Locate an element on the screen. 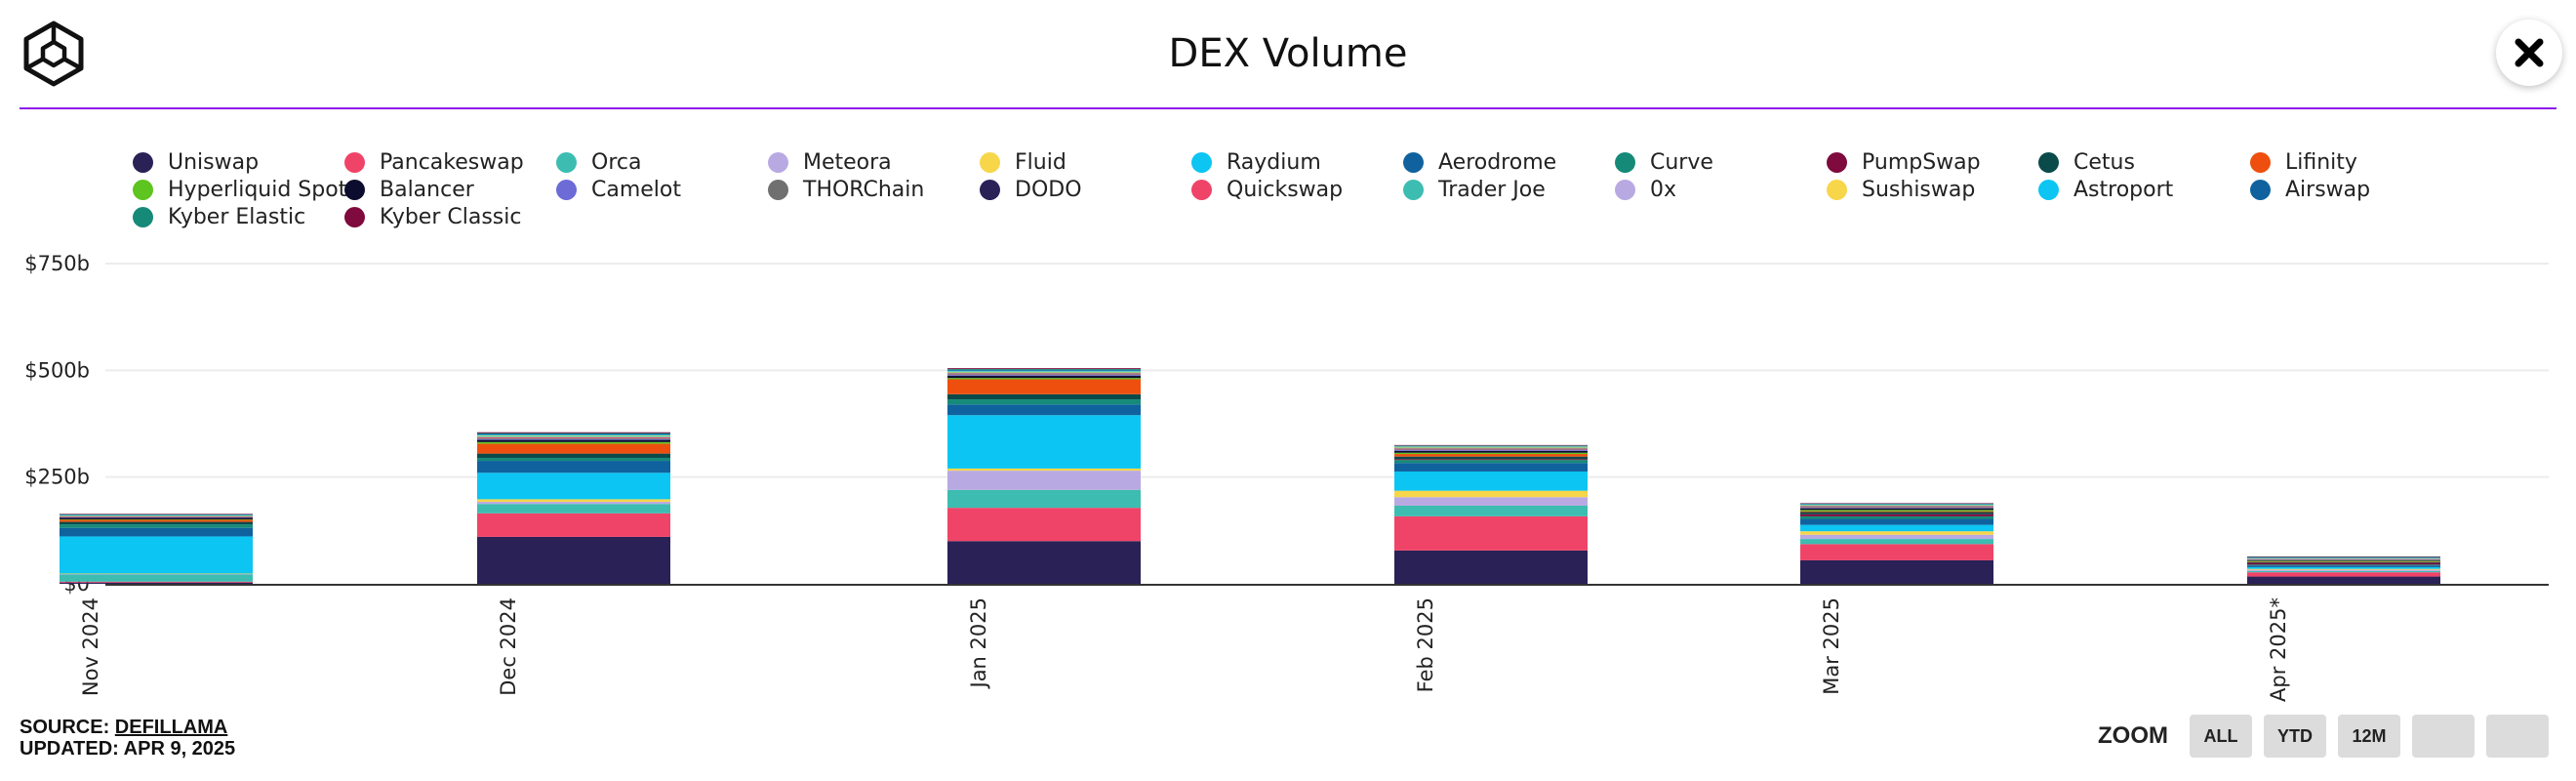  legend-label: Curve is located at coordinates (1681, 162).